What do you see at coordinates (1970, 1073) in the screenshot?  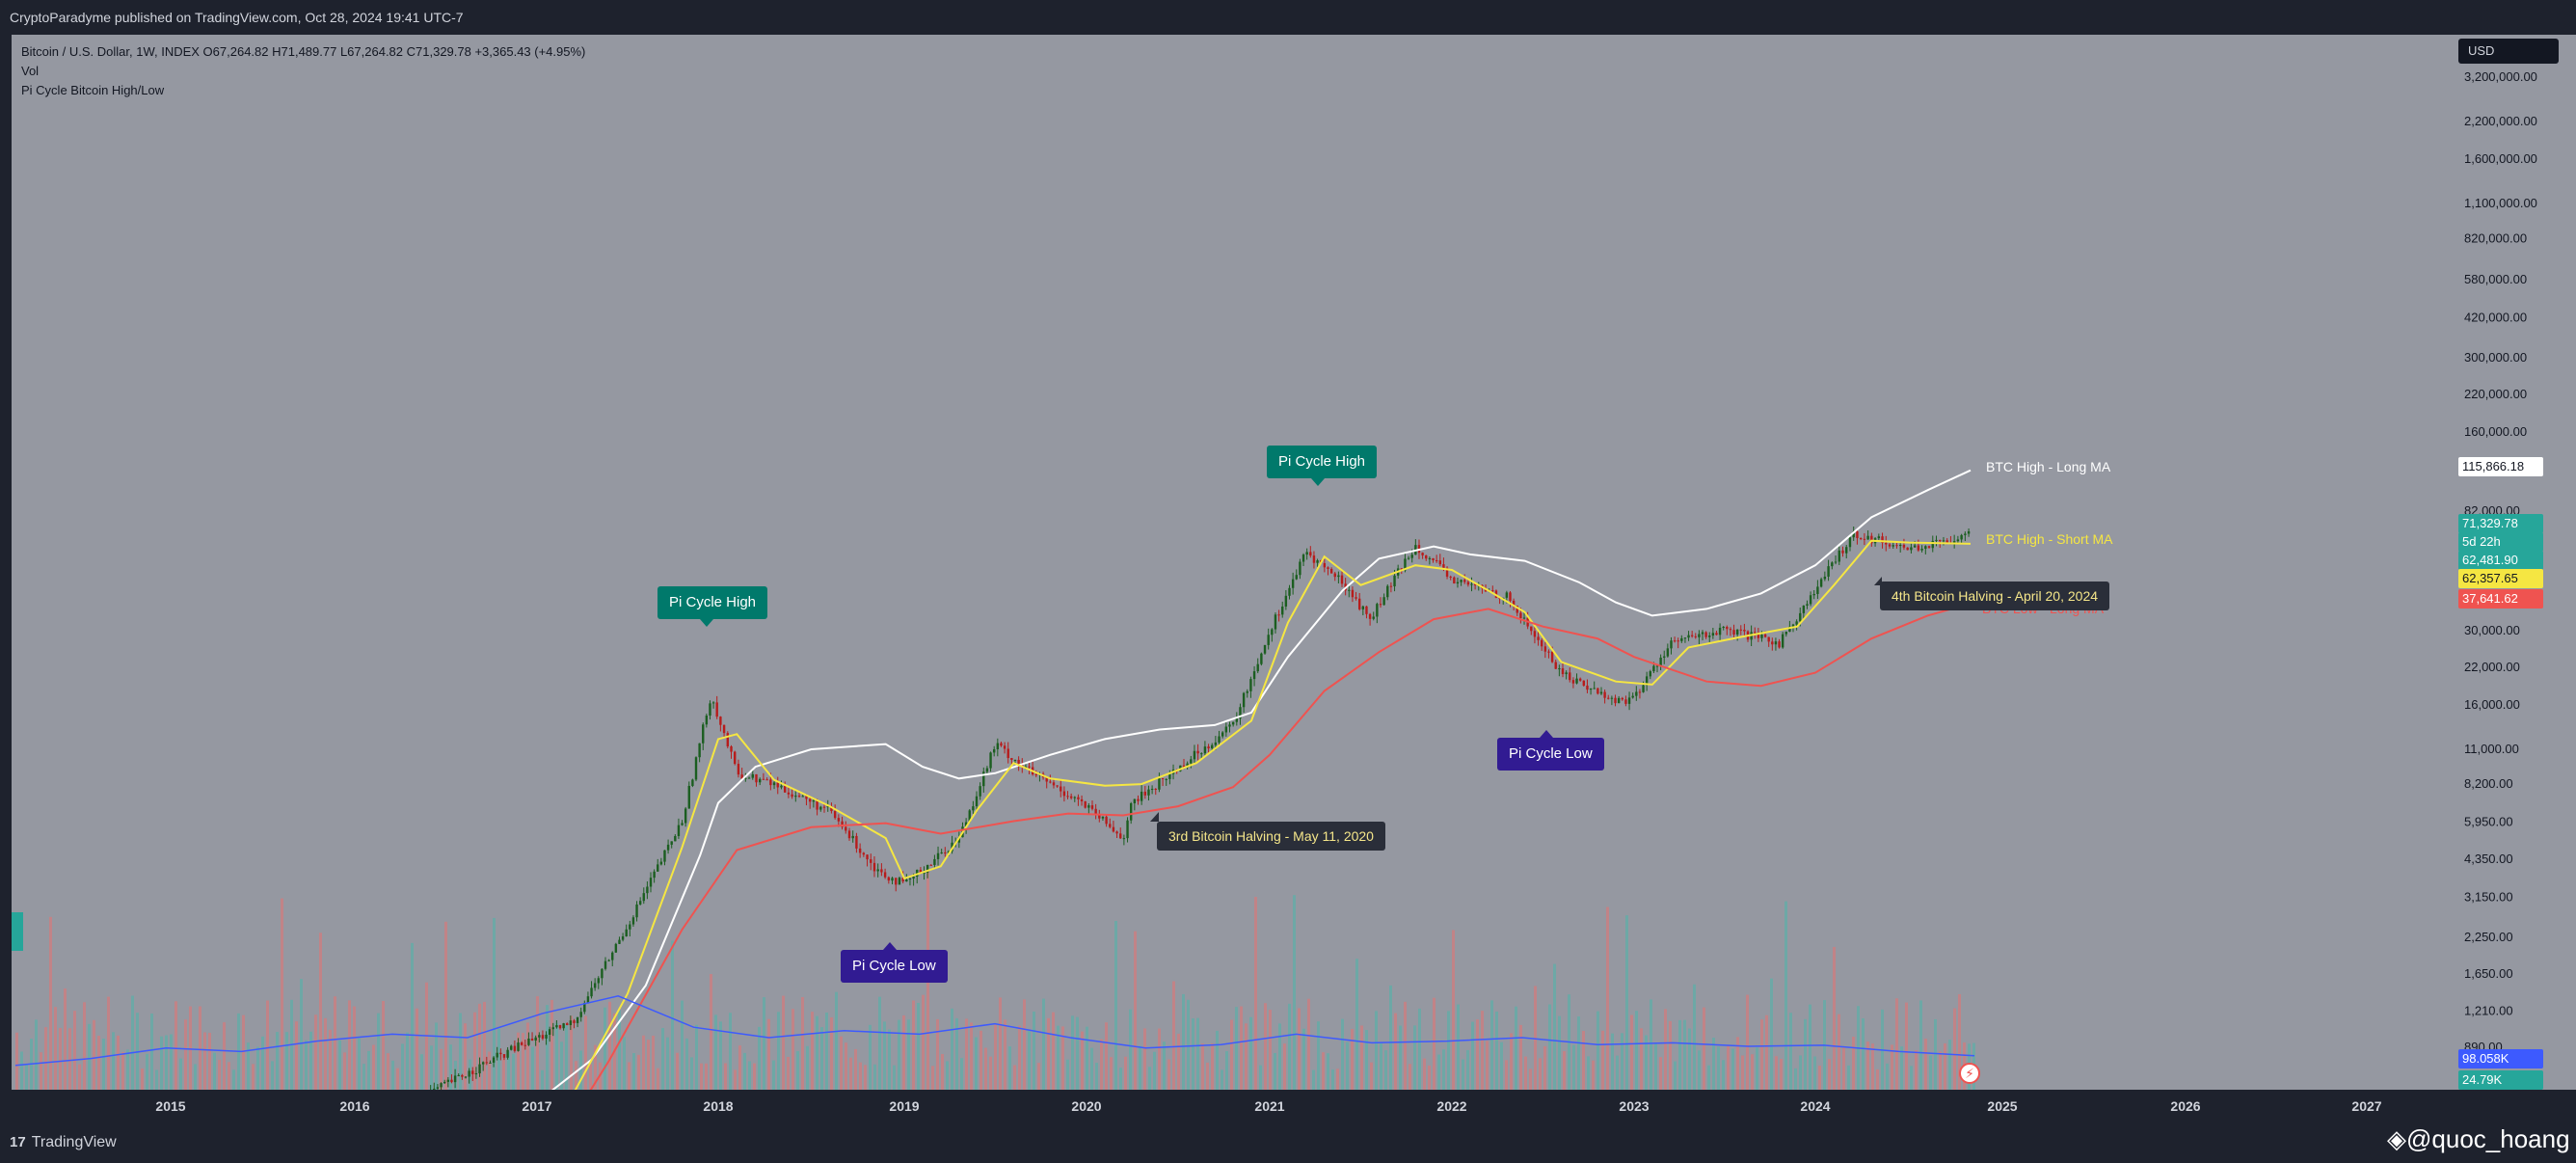 I see `lightning-bolt-icon: ⚡` at bounding box center [1970, 1073].